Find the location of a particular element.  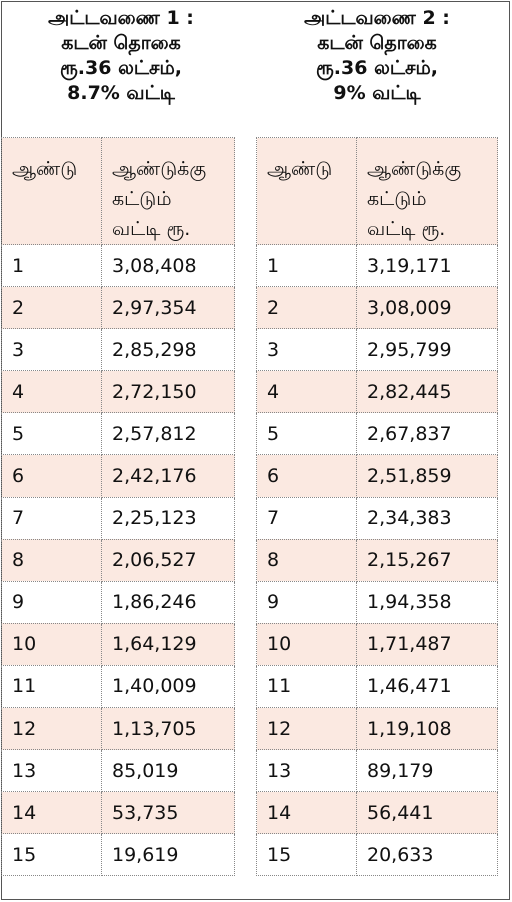

table2-title-line: அட்டவணை 2 : is located at coordinates (377, 18).